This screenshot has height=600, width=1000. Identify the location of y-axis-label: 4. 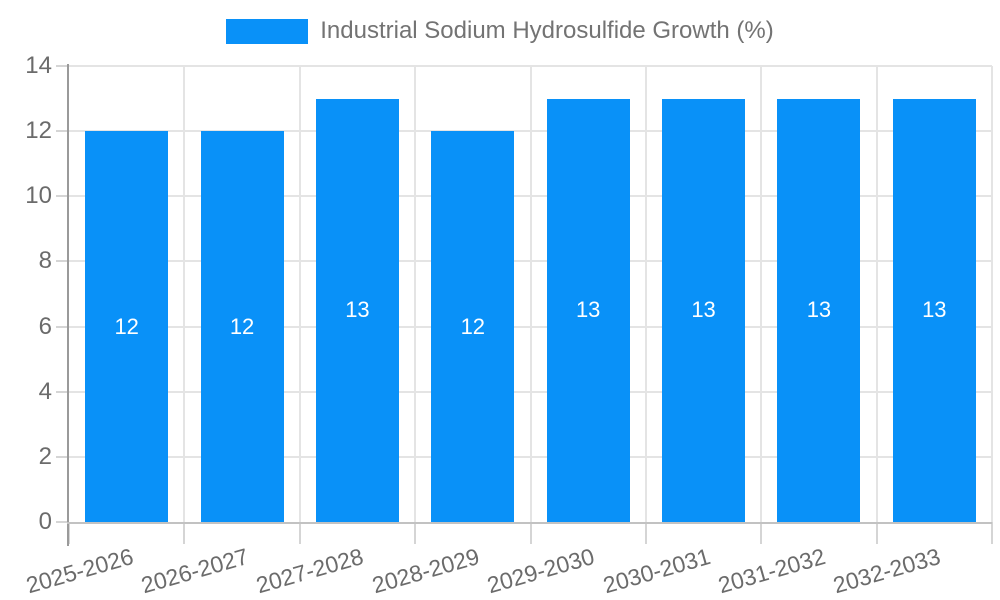
(45, 391).